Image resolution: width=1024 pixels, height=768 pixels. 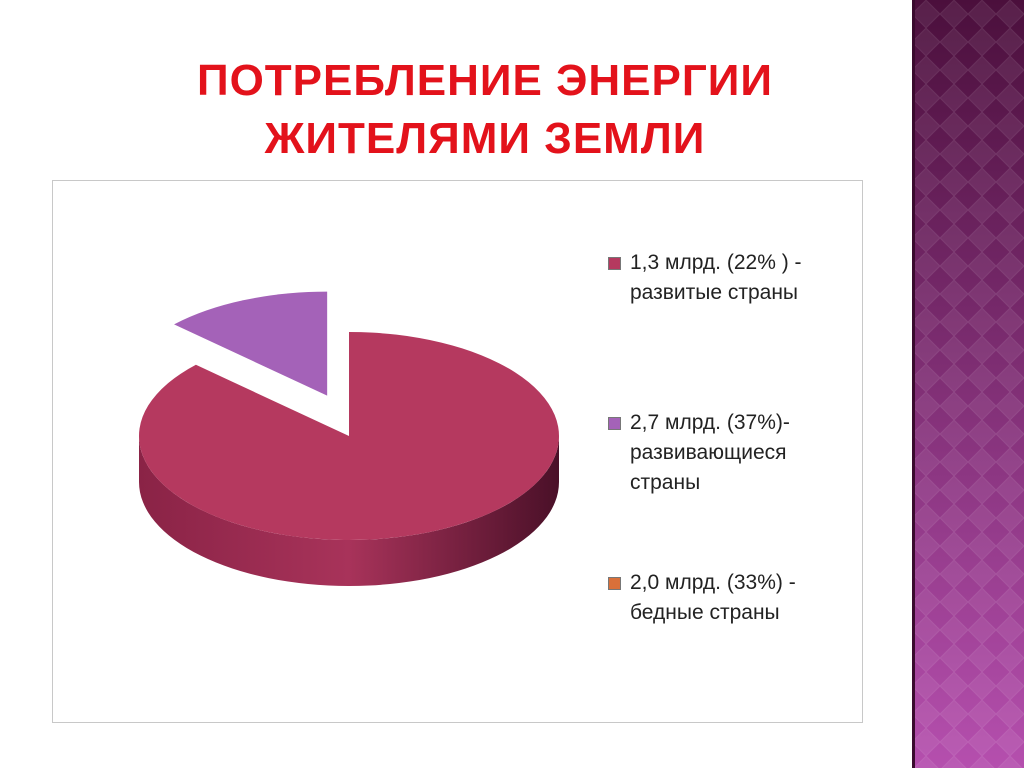 I want to click on slice-side, so click(x=349, y=511).